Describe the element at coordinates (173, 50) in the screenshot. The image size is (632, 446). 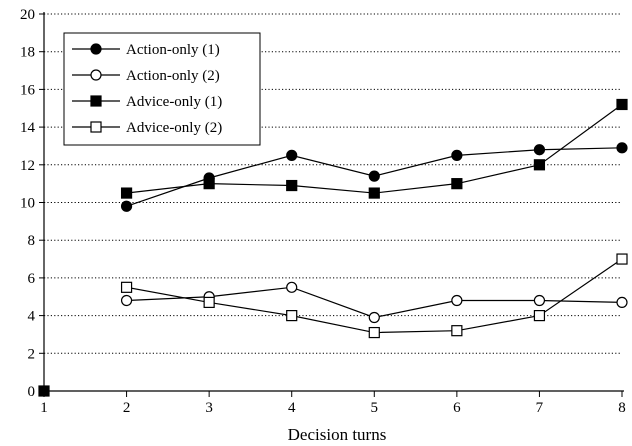
I see `legend-label: Action-only (1)` at that location.